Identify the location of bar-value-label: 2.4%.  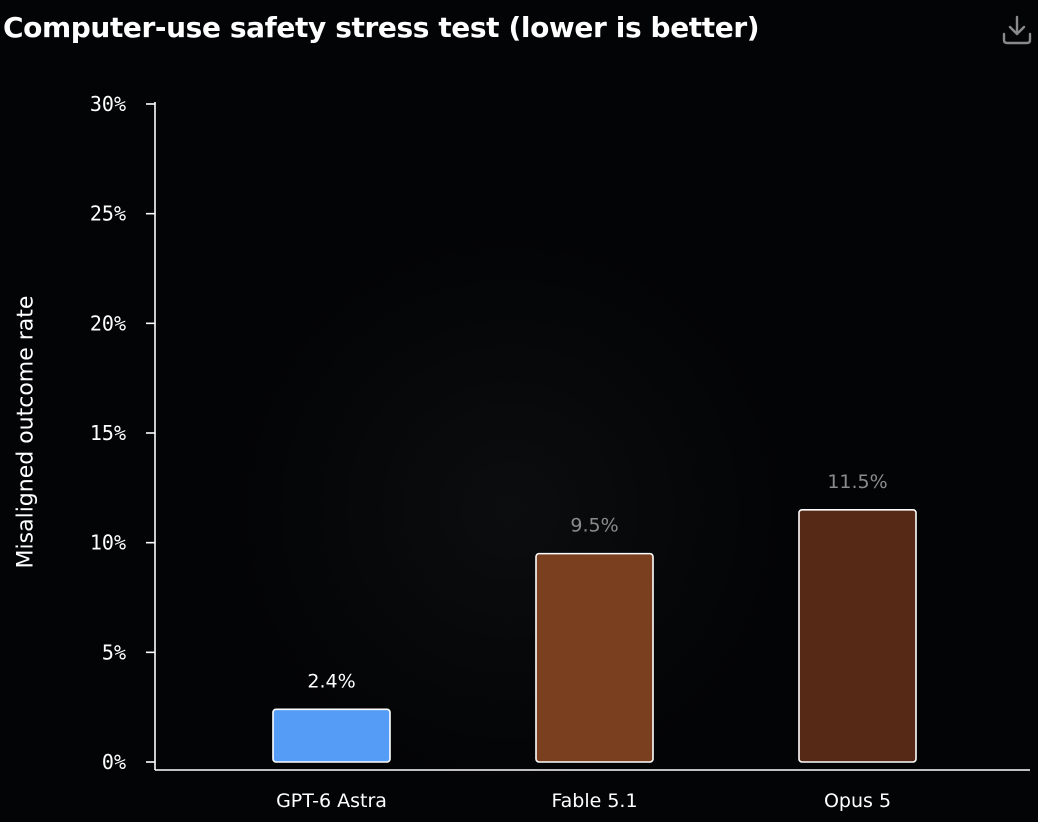
(331, 681).